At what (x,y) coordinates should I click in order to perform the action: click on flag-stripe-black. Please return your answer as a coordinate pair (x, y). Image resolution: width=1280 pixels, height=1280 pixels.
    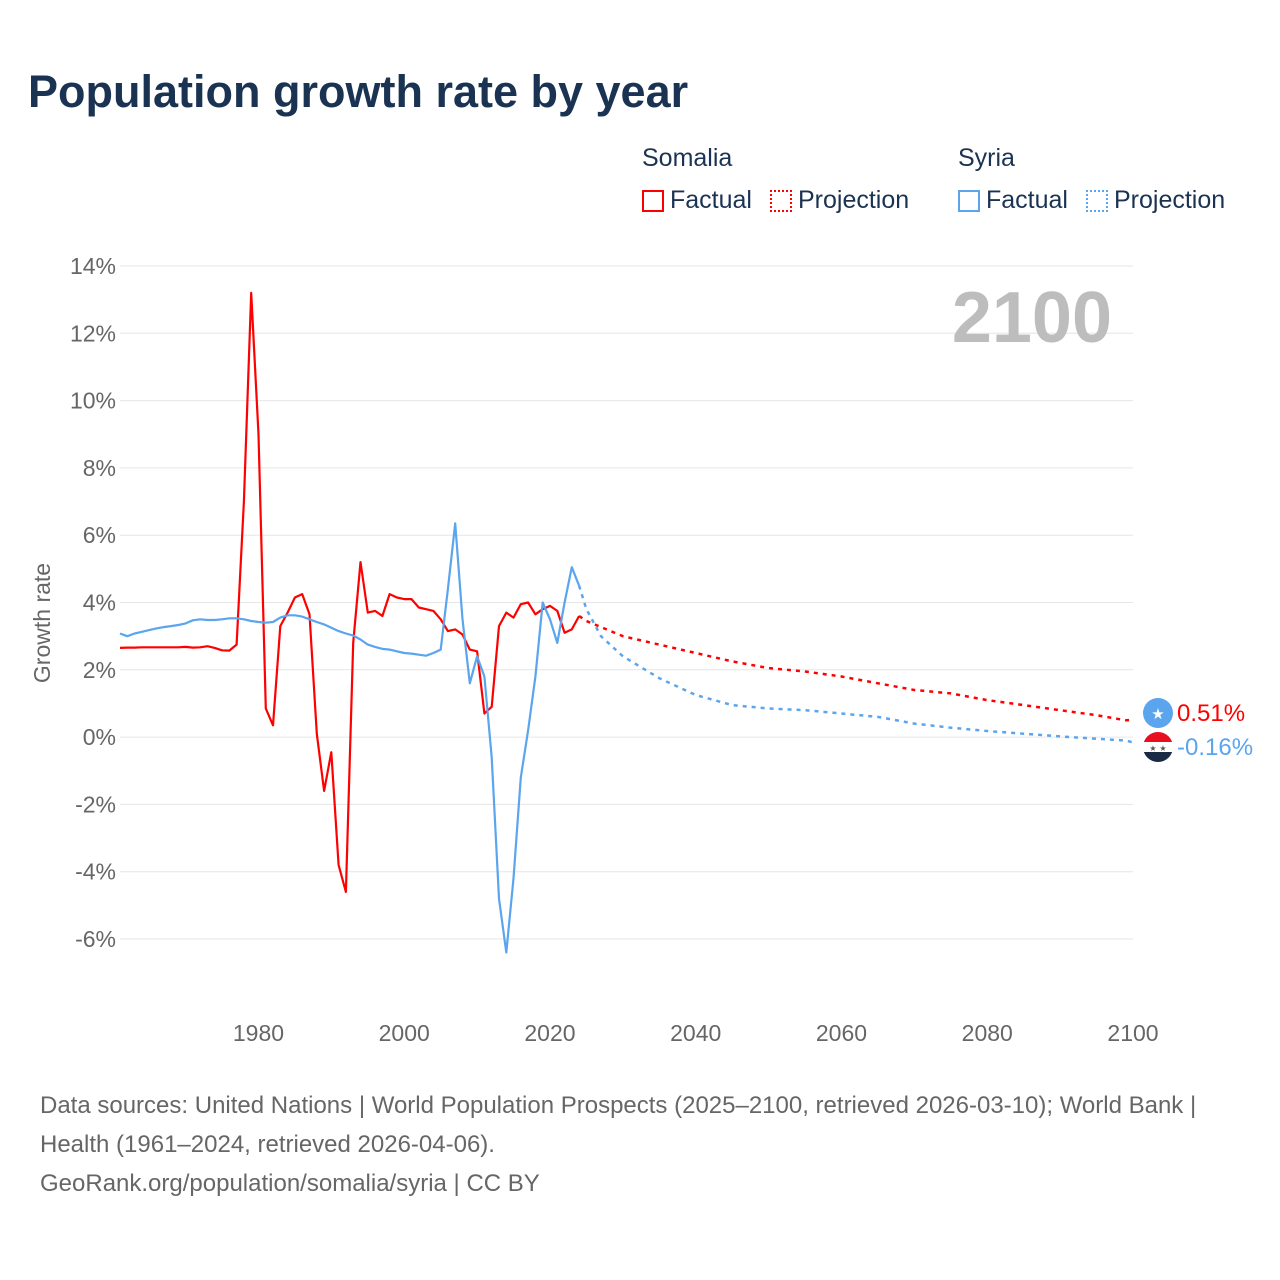
    Looking at the image, I should click on (1158, 757).